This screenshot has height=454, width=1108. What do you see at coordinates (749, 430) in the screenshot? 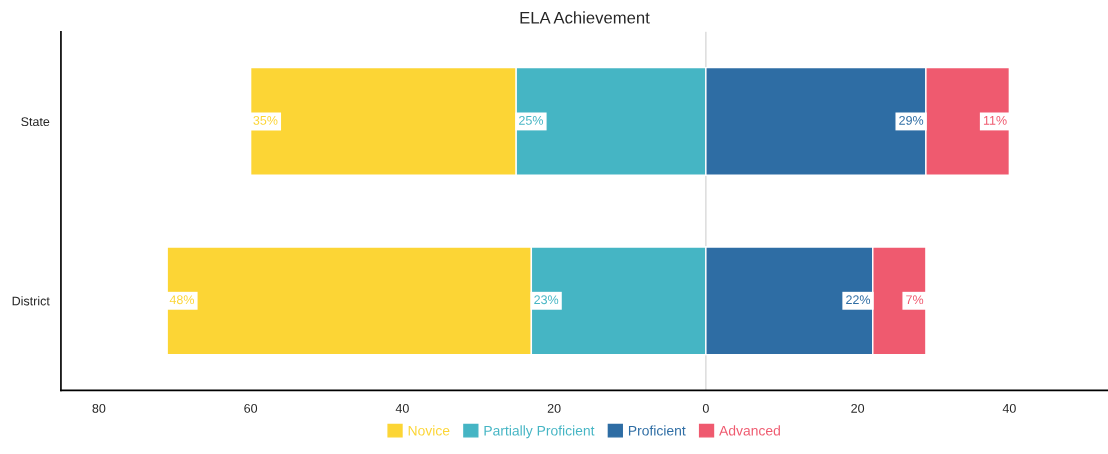
I see `legend-label: Advanced` at bounding box center [749, 430].